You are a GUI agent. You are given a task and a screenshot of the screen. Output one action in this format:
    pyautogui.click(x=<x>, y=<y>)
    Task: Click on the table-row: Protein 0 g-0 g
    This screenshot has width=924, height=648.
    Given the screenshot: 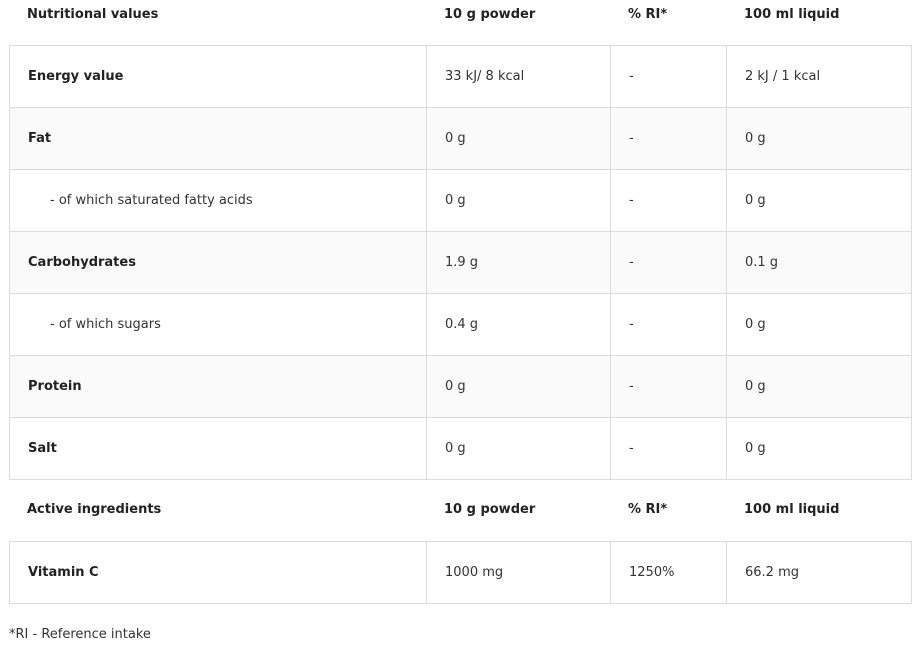 What is the action you would take?
    pyautogui.click(x=460, y=386)
    